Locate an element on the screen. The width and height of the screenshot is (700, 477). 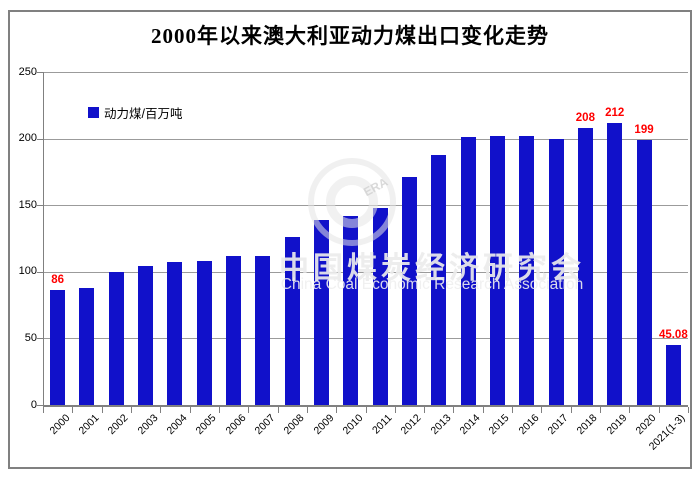
data-label-2018: 208 is located at coordinates (585, 117).